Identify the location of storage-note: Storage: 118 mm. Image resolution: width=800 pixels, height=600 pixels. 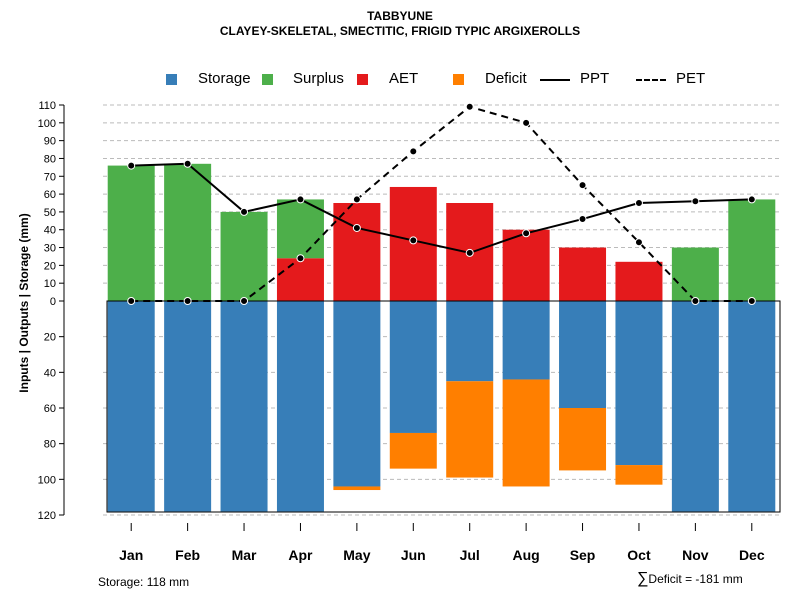
(144, 582).